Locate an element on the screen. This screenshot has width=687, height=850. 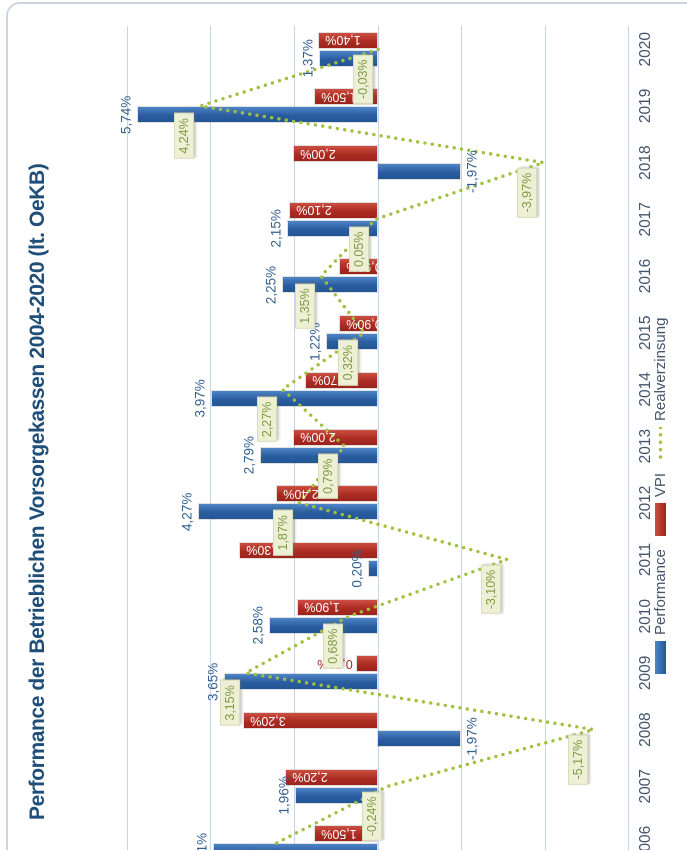
performance-value-label: 2,58% is located at coordinates (258, 625).